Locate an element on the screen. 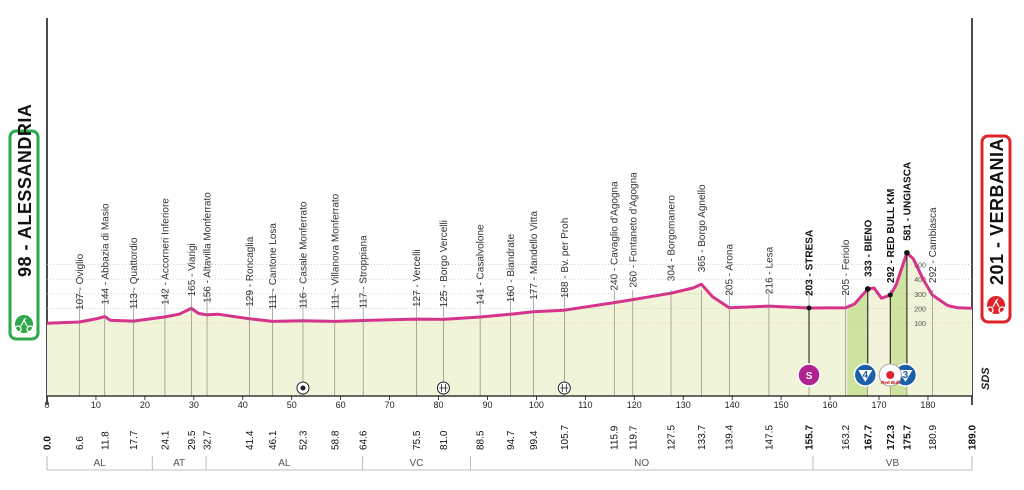  red-bull-logo-text: Red Bull is located at coordinates (890, 382).